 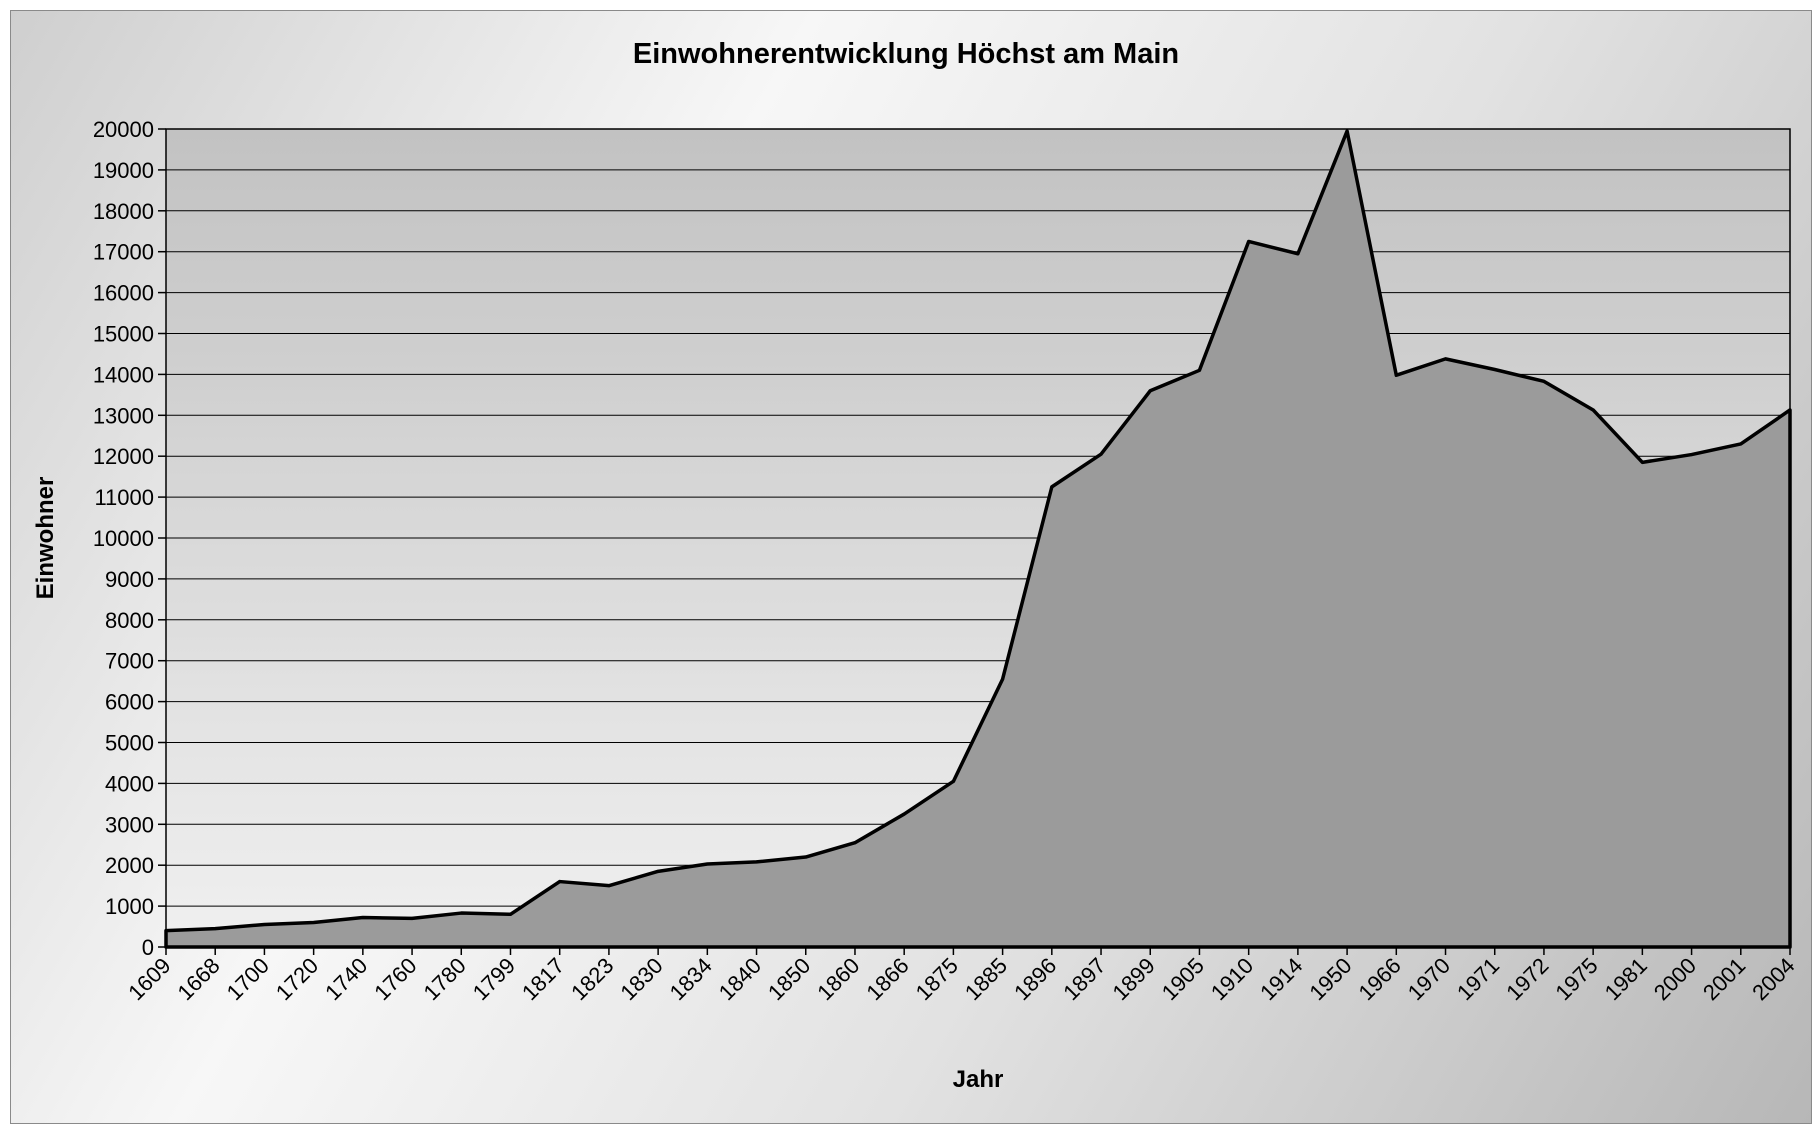 What do you see at coordinates (123, 211) in the screenshot?
I see `y-tick-label: 18000` at bounding box center [123, 211].